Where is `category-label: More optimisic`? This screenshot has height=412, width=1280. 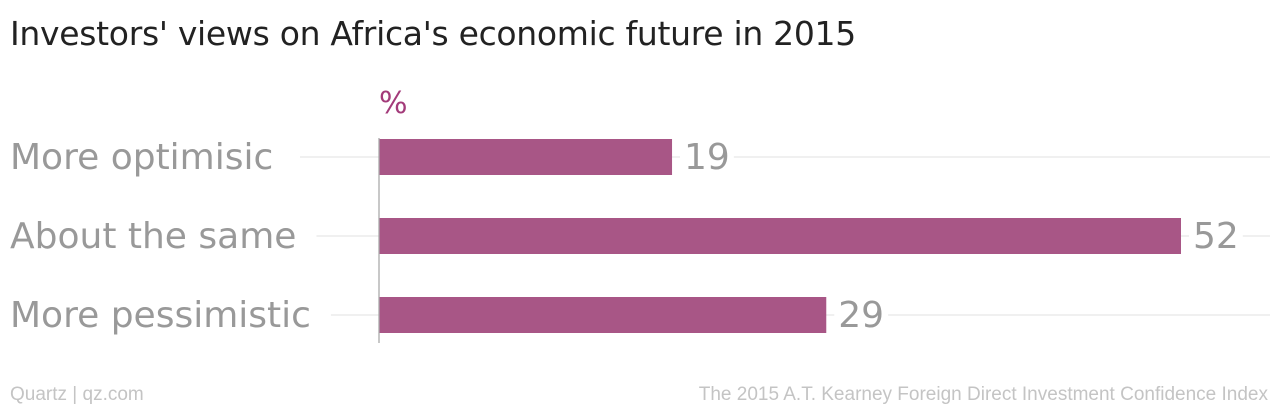 category-label: More optimisic is located at coordinates (141, 157).